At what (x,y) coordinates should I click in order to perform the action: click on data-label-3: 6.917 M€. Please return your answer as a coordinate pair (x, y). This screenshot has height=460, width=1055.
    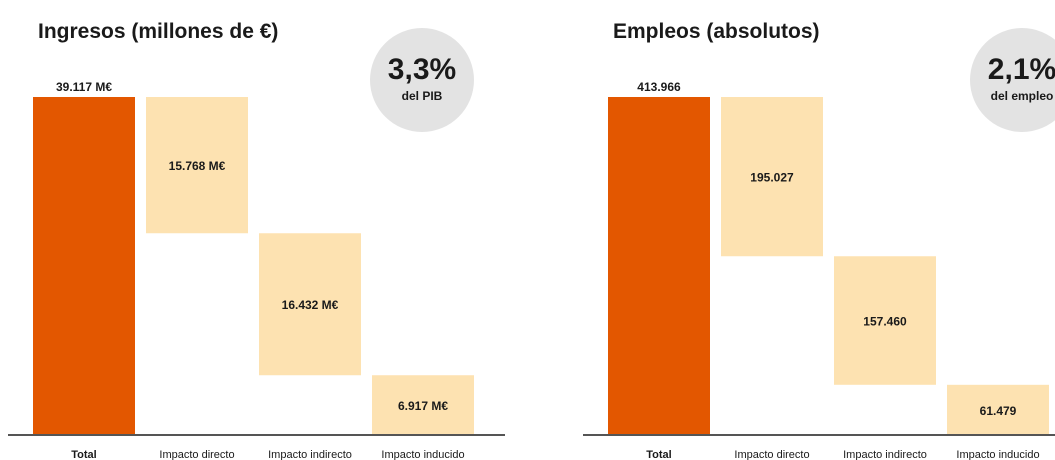
    Looking at the image, I should click on (423, 406).